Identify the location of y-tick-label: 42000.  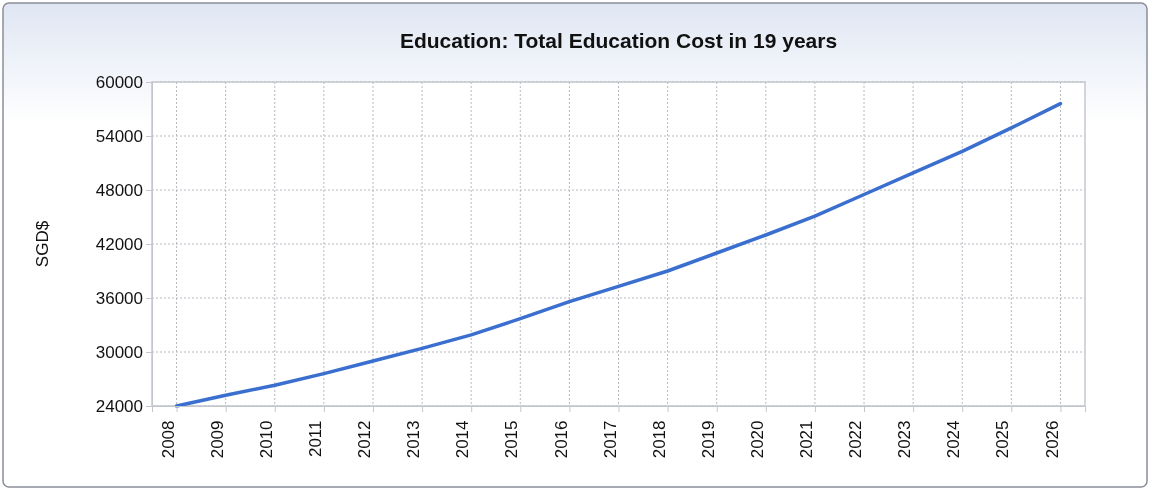
(119, 244).